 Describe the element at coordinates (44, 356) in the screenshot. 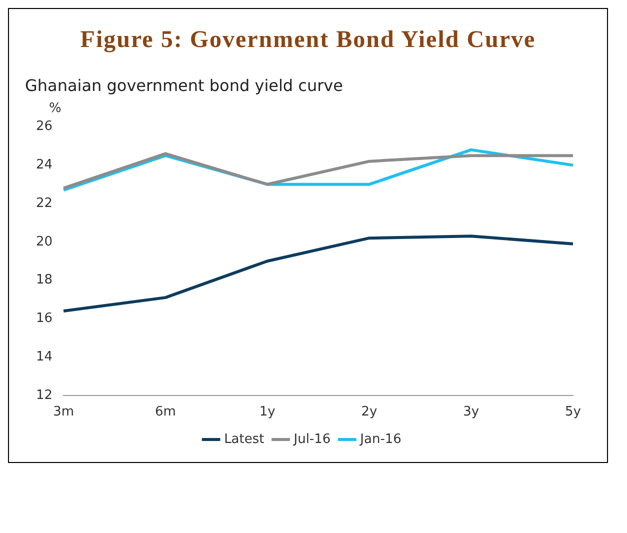

I see `y-tick-label: 14` at that location.